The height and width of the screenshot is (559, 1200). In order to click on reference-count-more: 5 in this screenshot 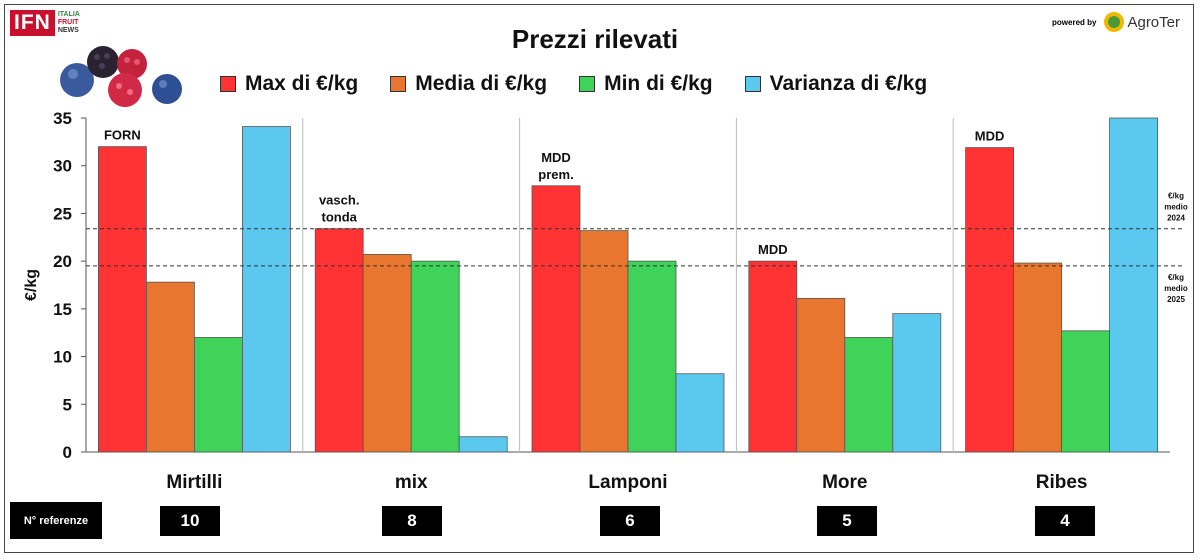, I will do `click(847, 521)`.